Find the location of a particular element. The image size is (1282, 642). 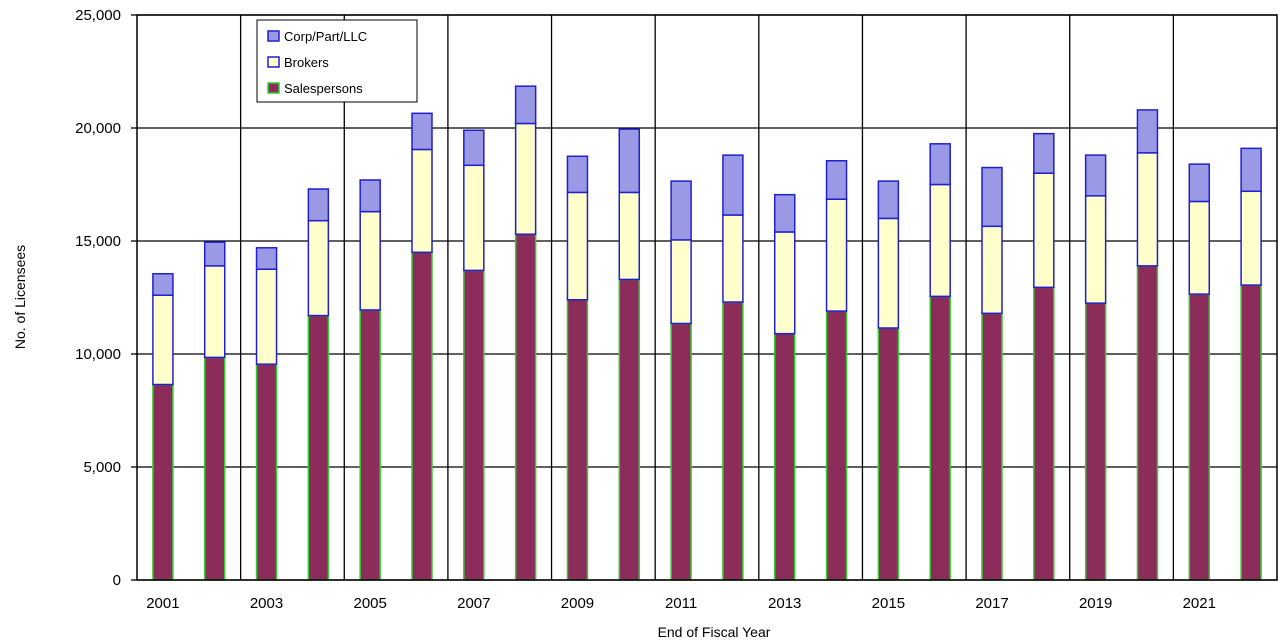

legend-label-brokers: Brokers is located at coordinates (306, 62).